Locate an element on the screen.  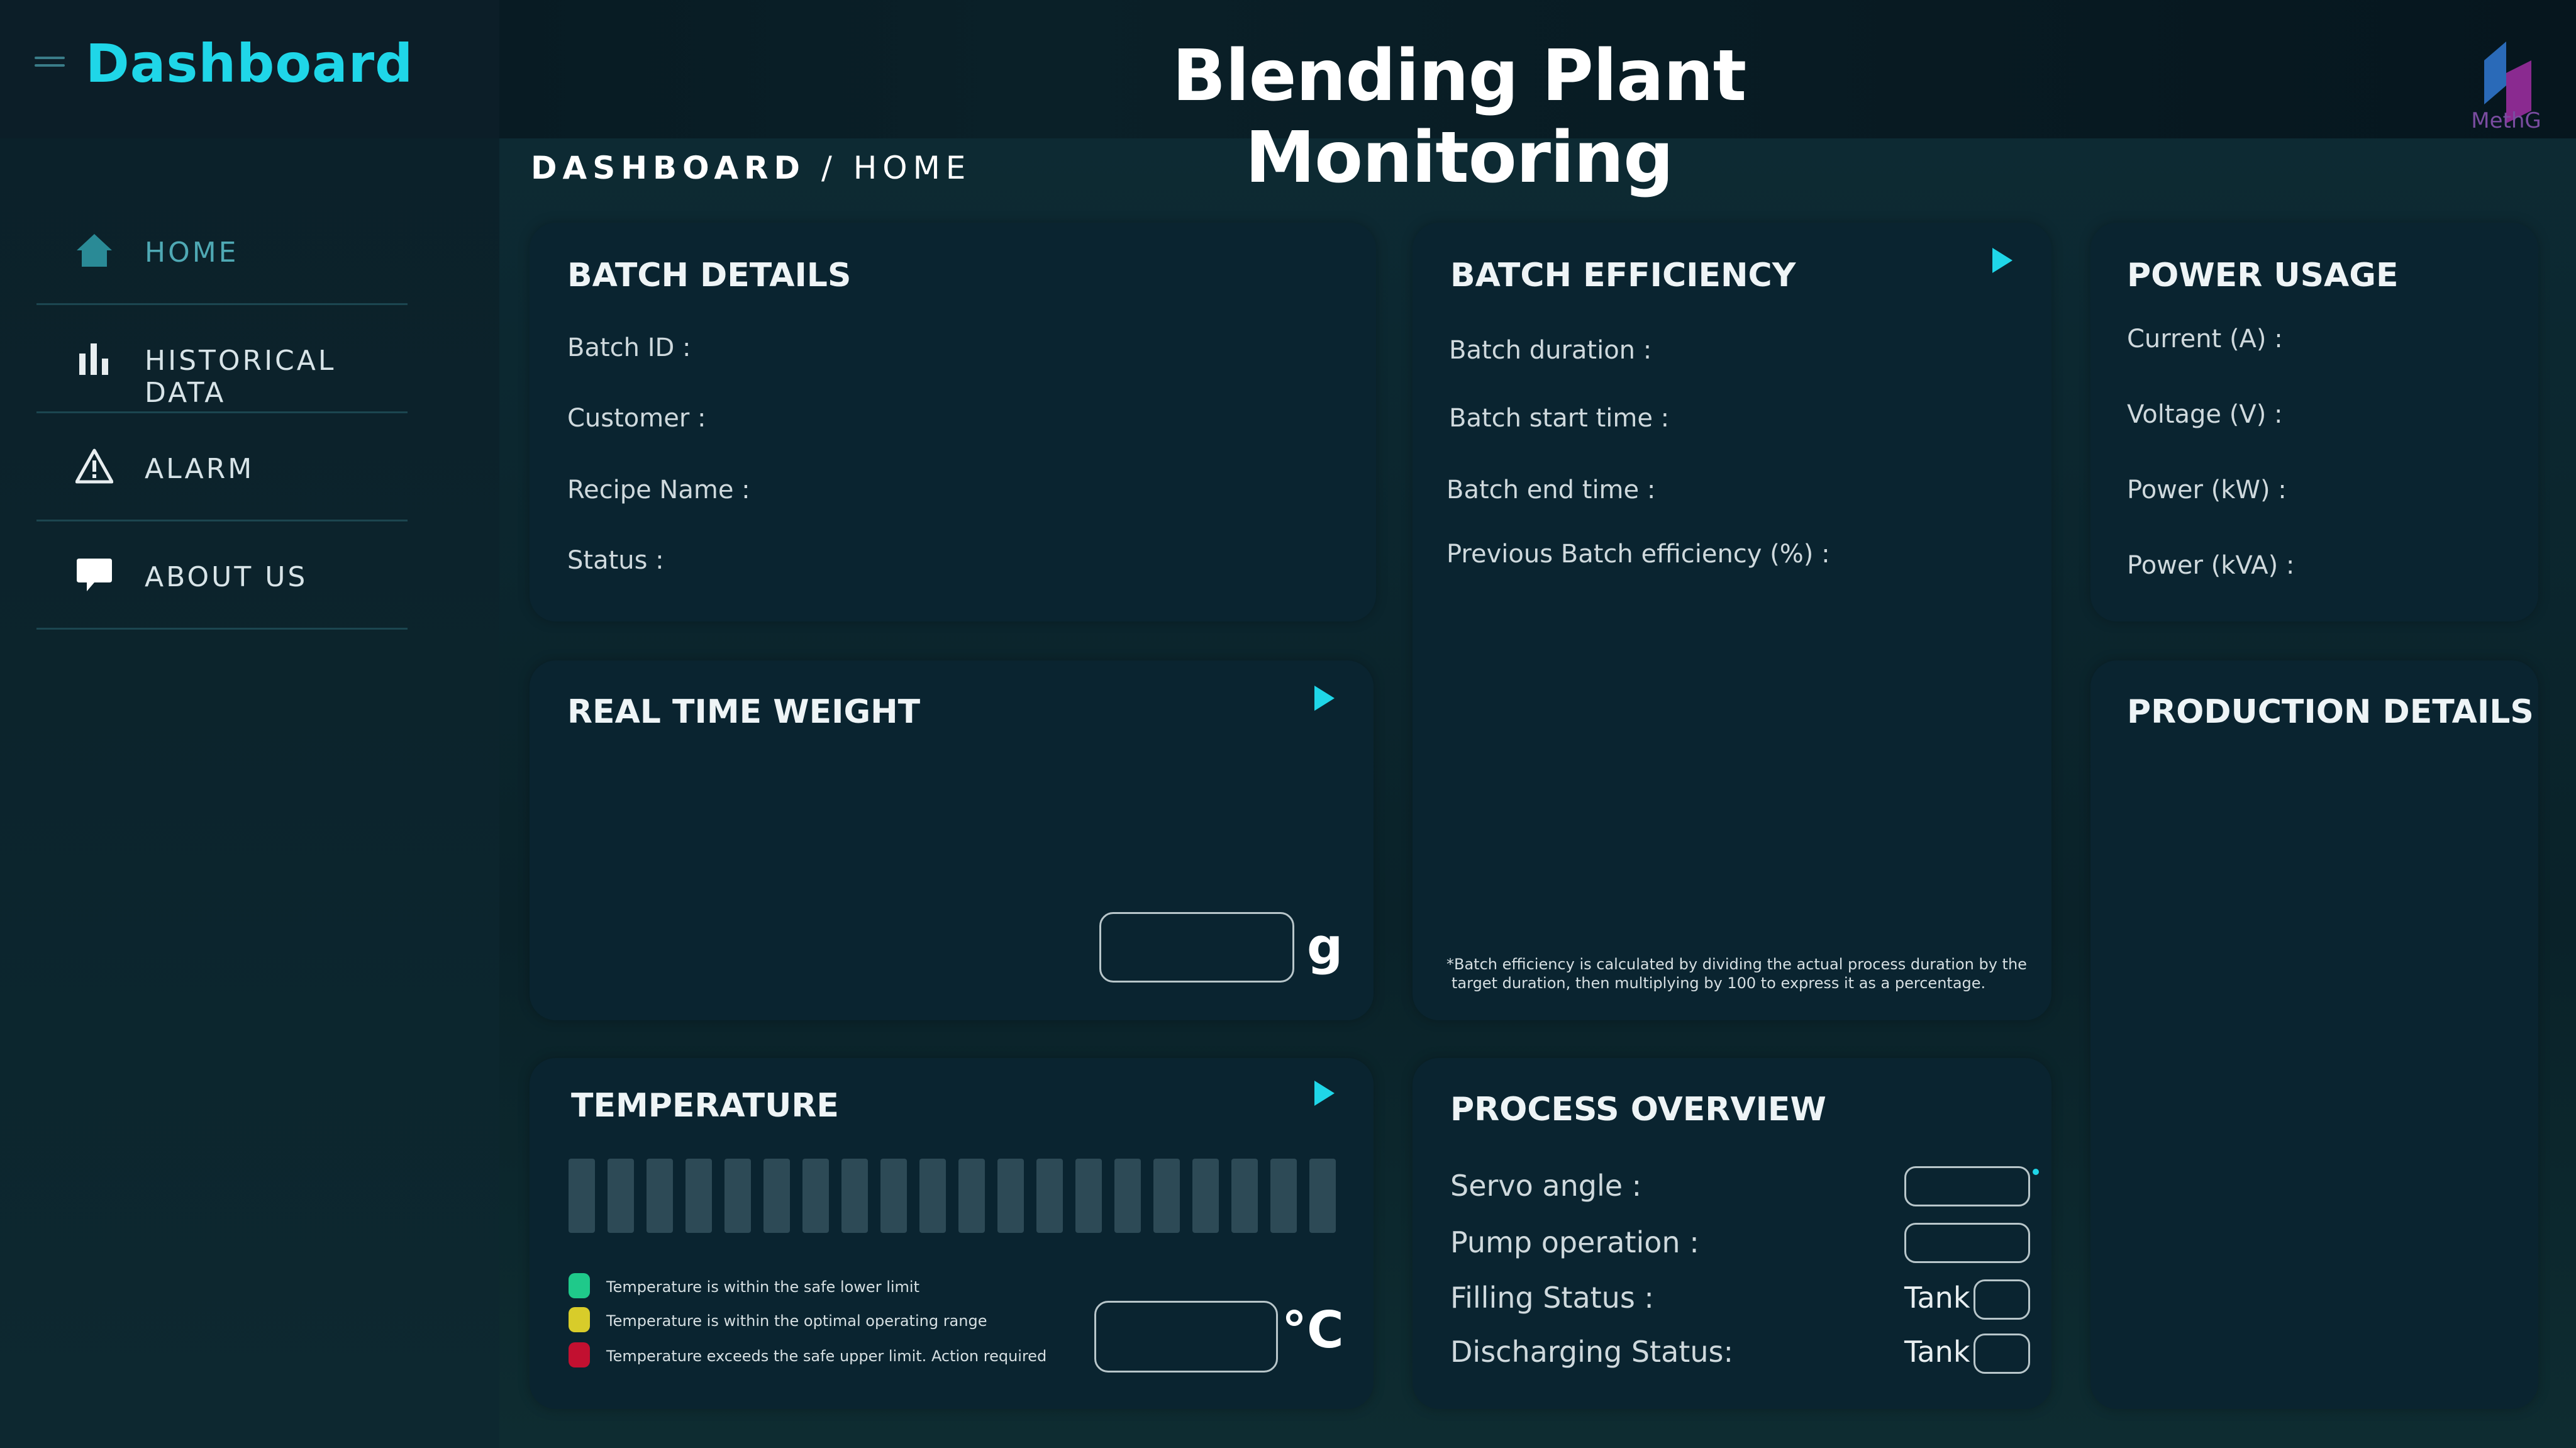
legend-safe-dot is located at coordinates (579, 1285).